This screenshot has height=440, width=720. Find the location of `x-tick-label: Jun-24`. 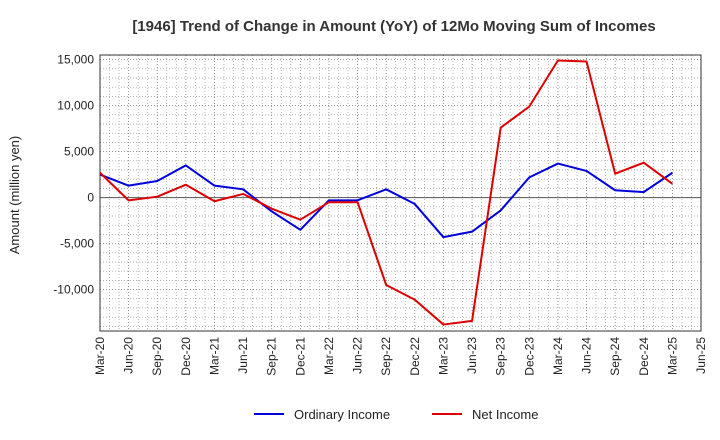

x-tick-label: Jun-24 is located at coordinates (587, 355).